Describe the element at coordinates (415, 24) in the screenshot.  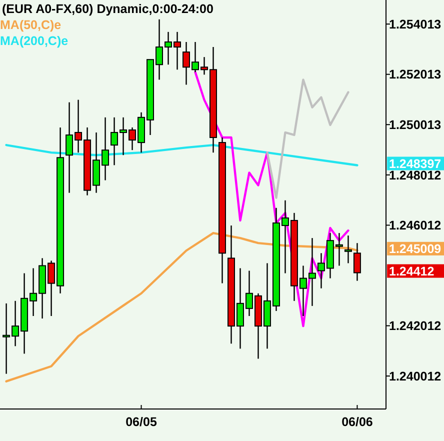
I see `y-tick-label: 1.254013` at that location.